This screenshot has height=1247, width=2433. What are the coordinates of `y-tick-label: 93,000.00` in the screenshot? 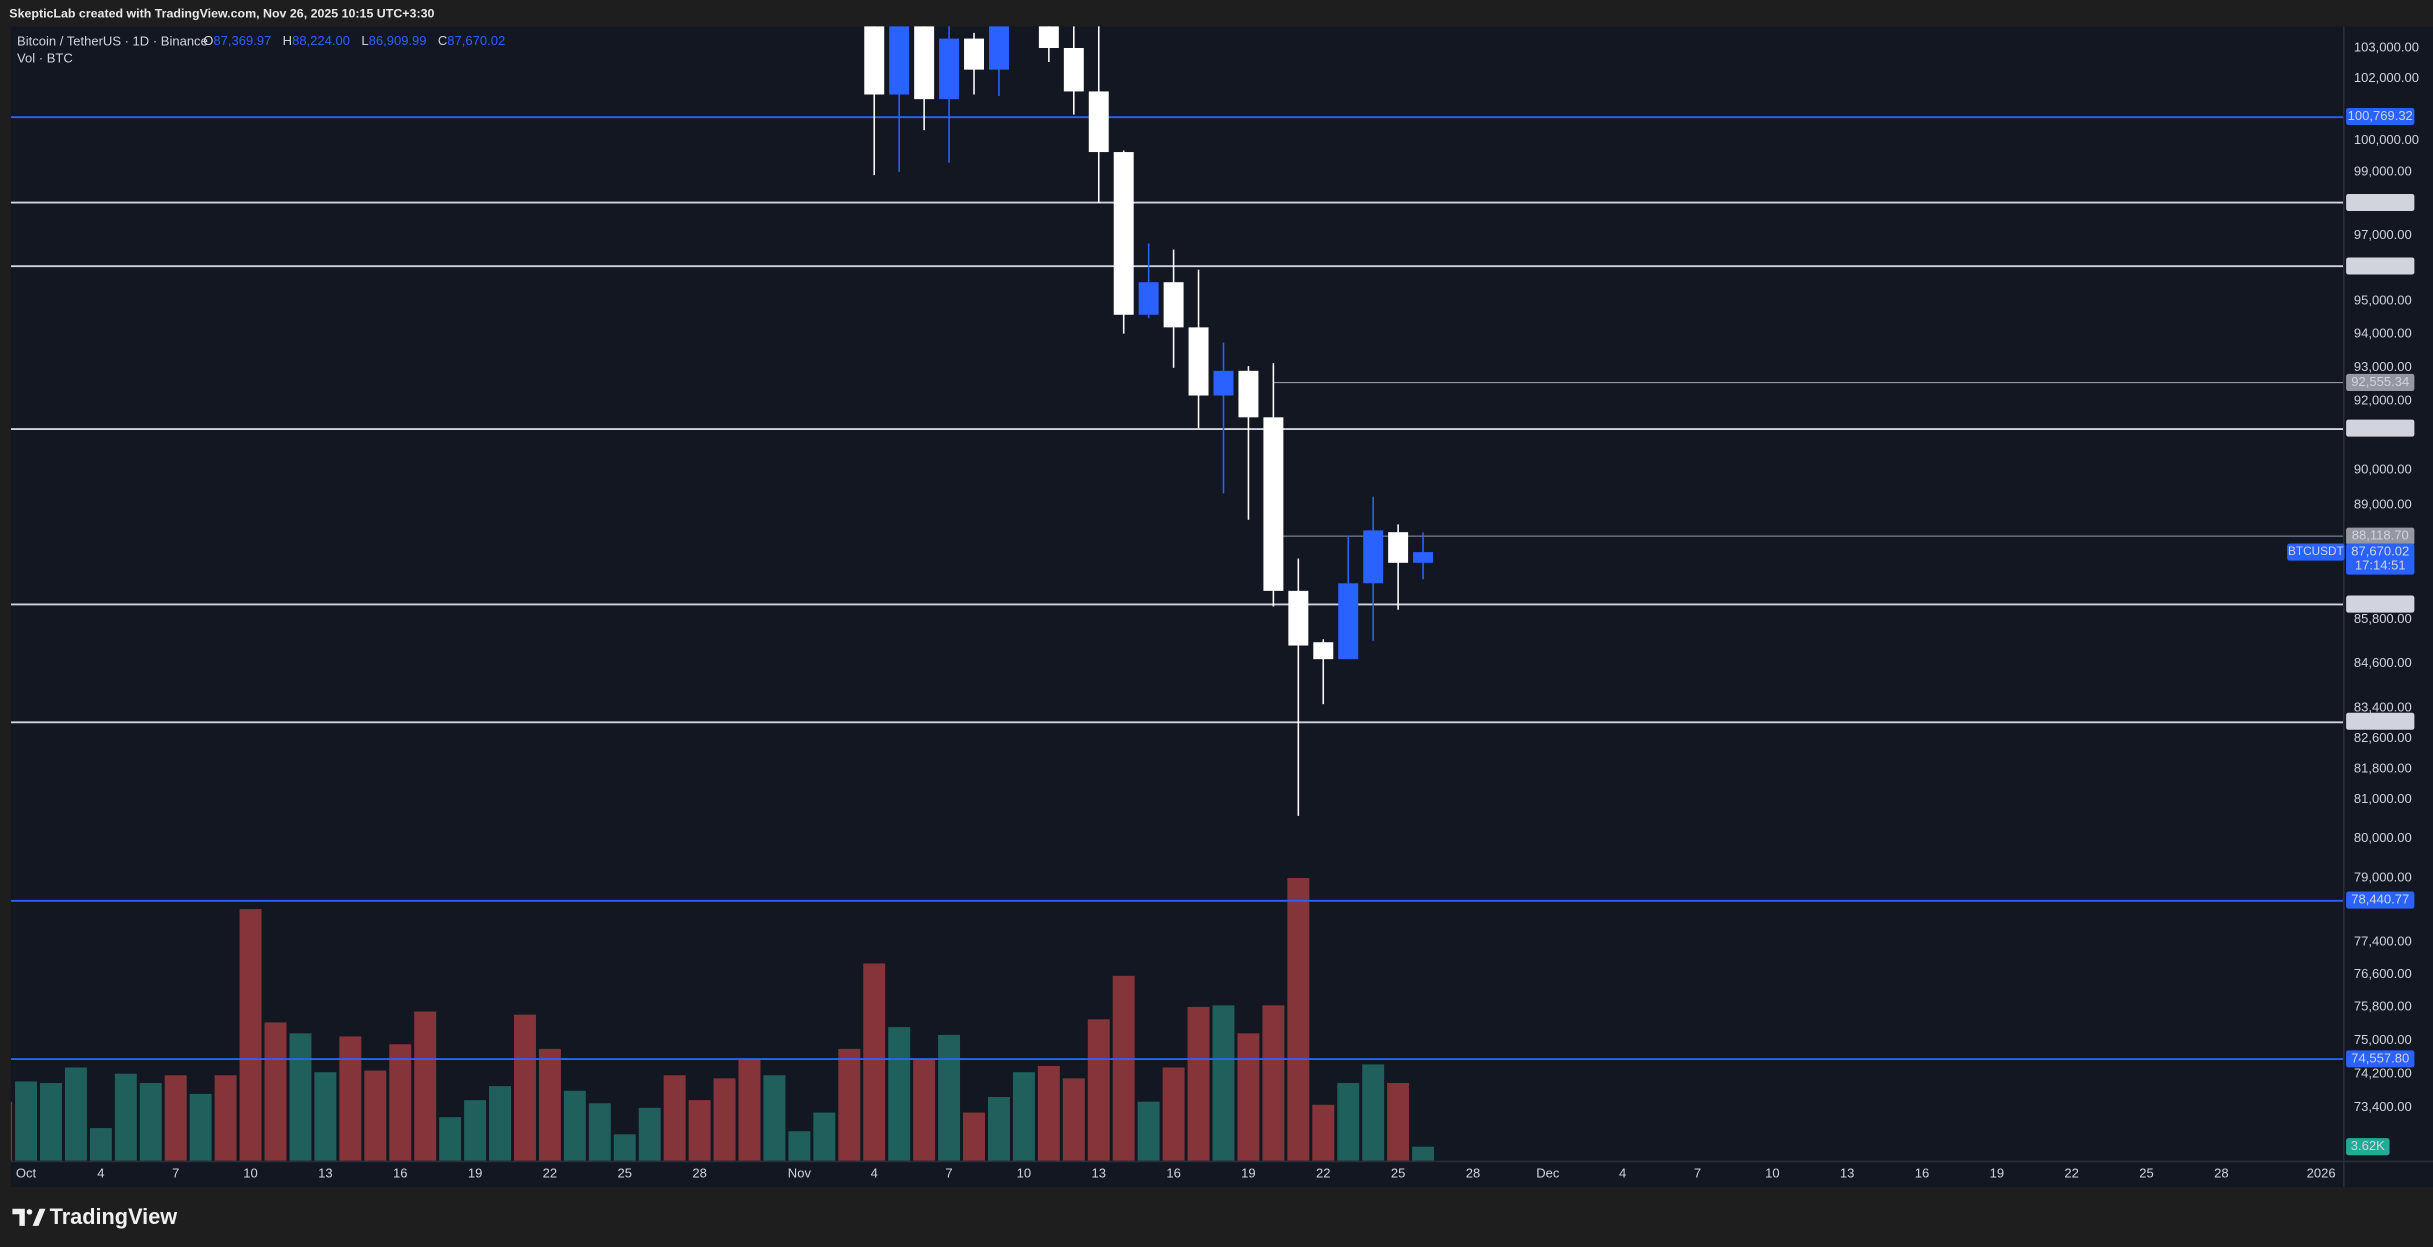 It's located at (2383, 366).